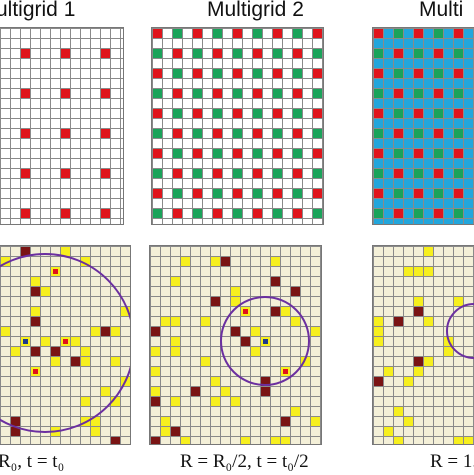  I want to click on multigrid-1-title: ultigrid 1, so click(38, 10).